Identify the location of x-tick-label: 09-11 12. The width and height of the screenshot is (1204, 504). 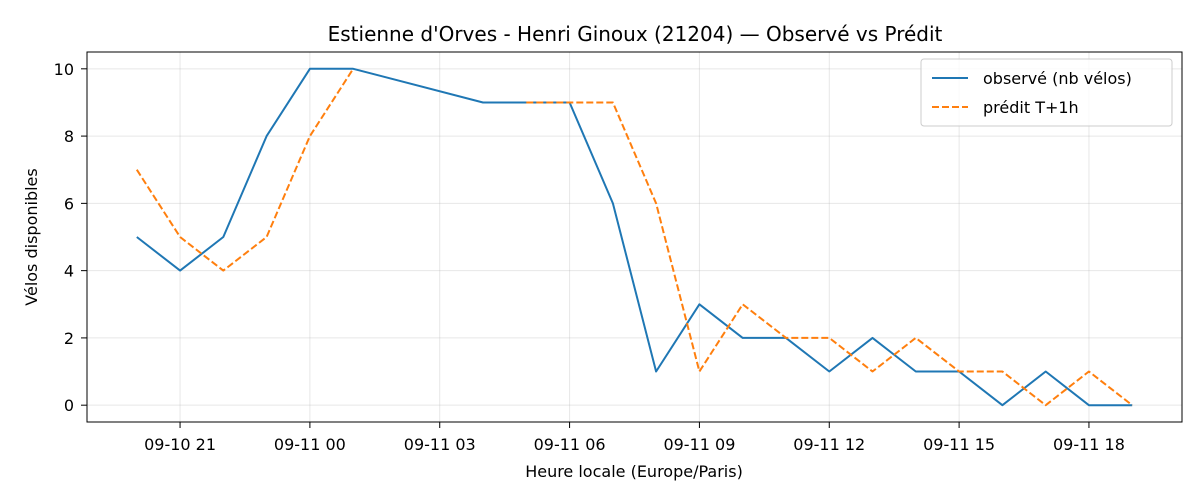
(829, 444).